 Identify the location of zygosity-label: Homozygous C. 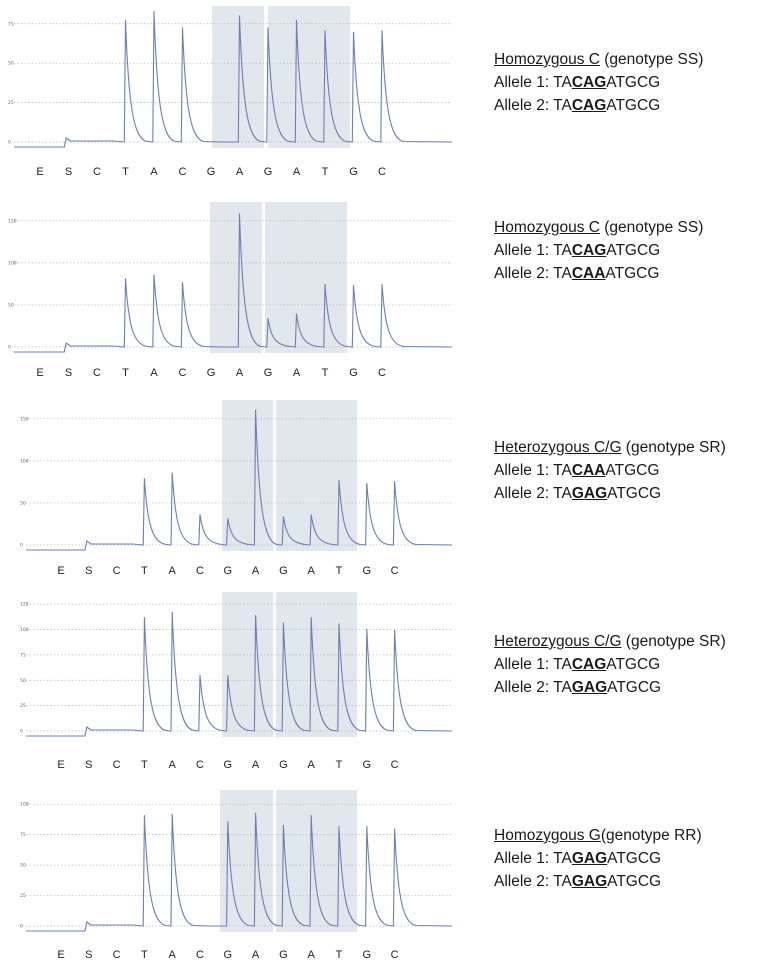
(547, 59).